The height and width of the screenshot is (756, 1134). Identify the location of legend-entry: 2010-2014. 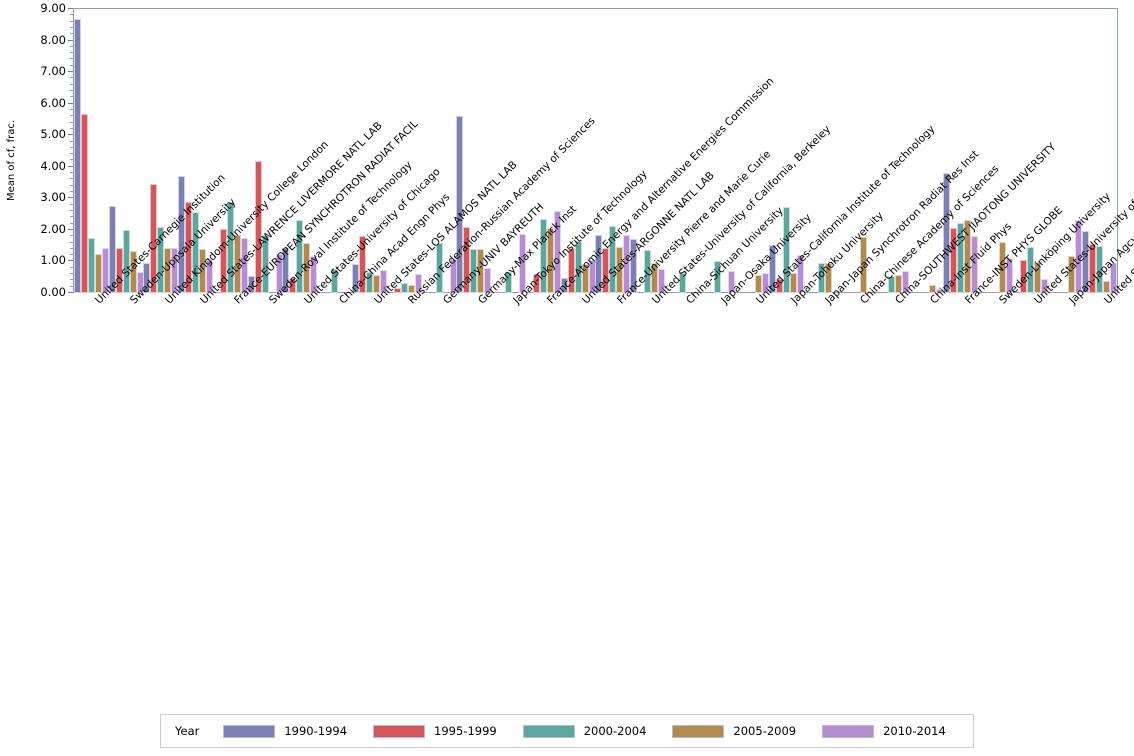
(884, 731).